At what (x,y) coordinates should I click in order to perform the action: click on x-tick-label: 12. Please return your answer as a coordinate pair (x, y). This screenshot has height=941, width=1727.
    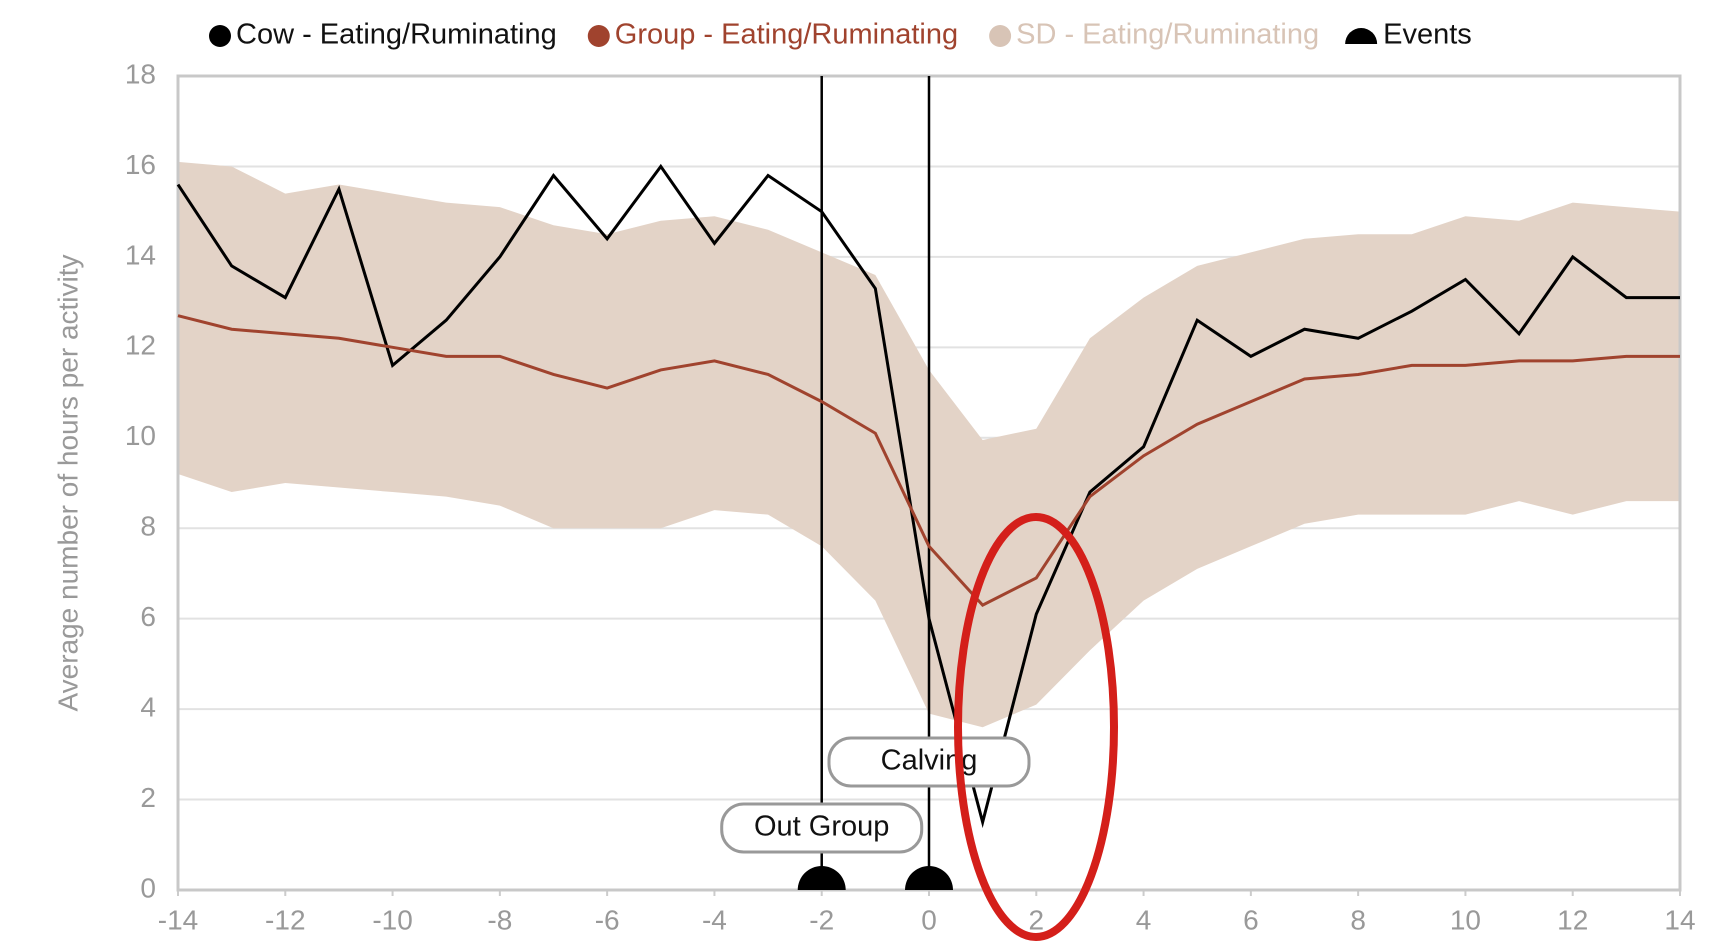
    Looking at the image, I should click on (1572, 919).